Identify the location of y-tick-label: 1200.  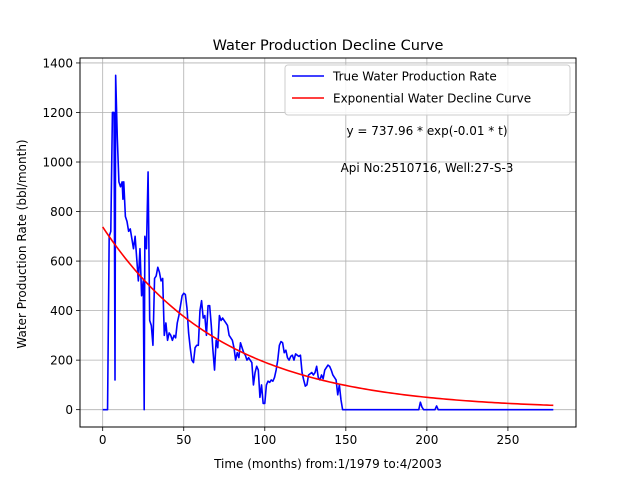
(57, 113).